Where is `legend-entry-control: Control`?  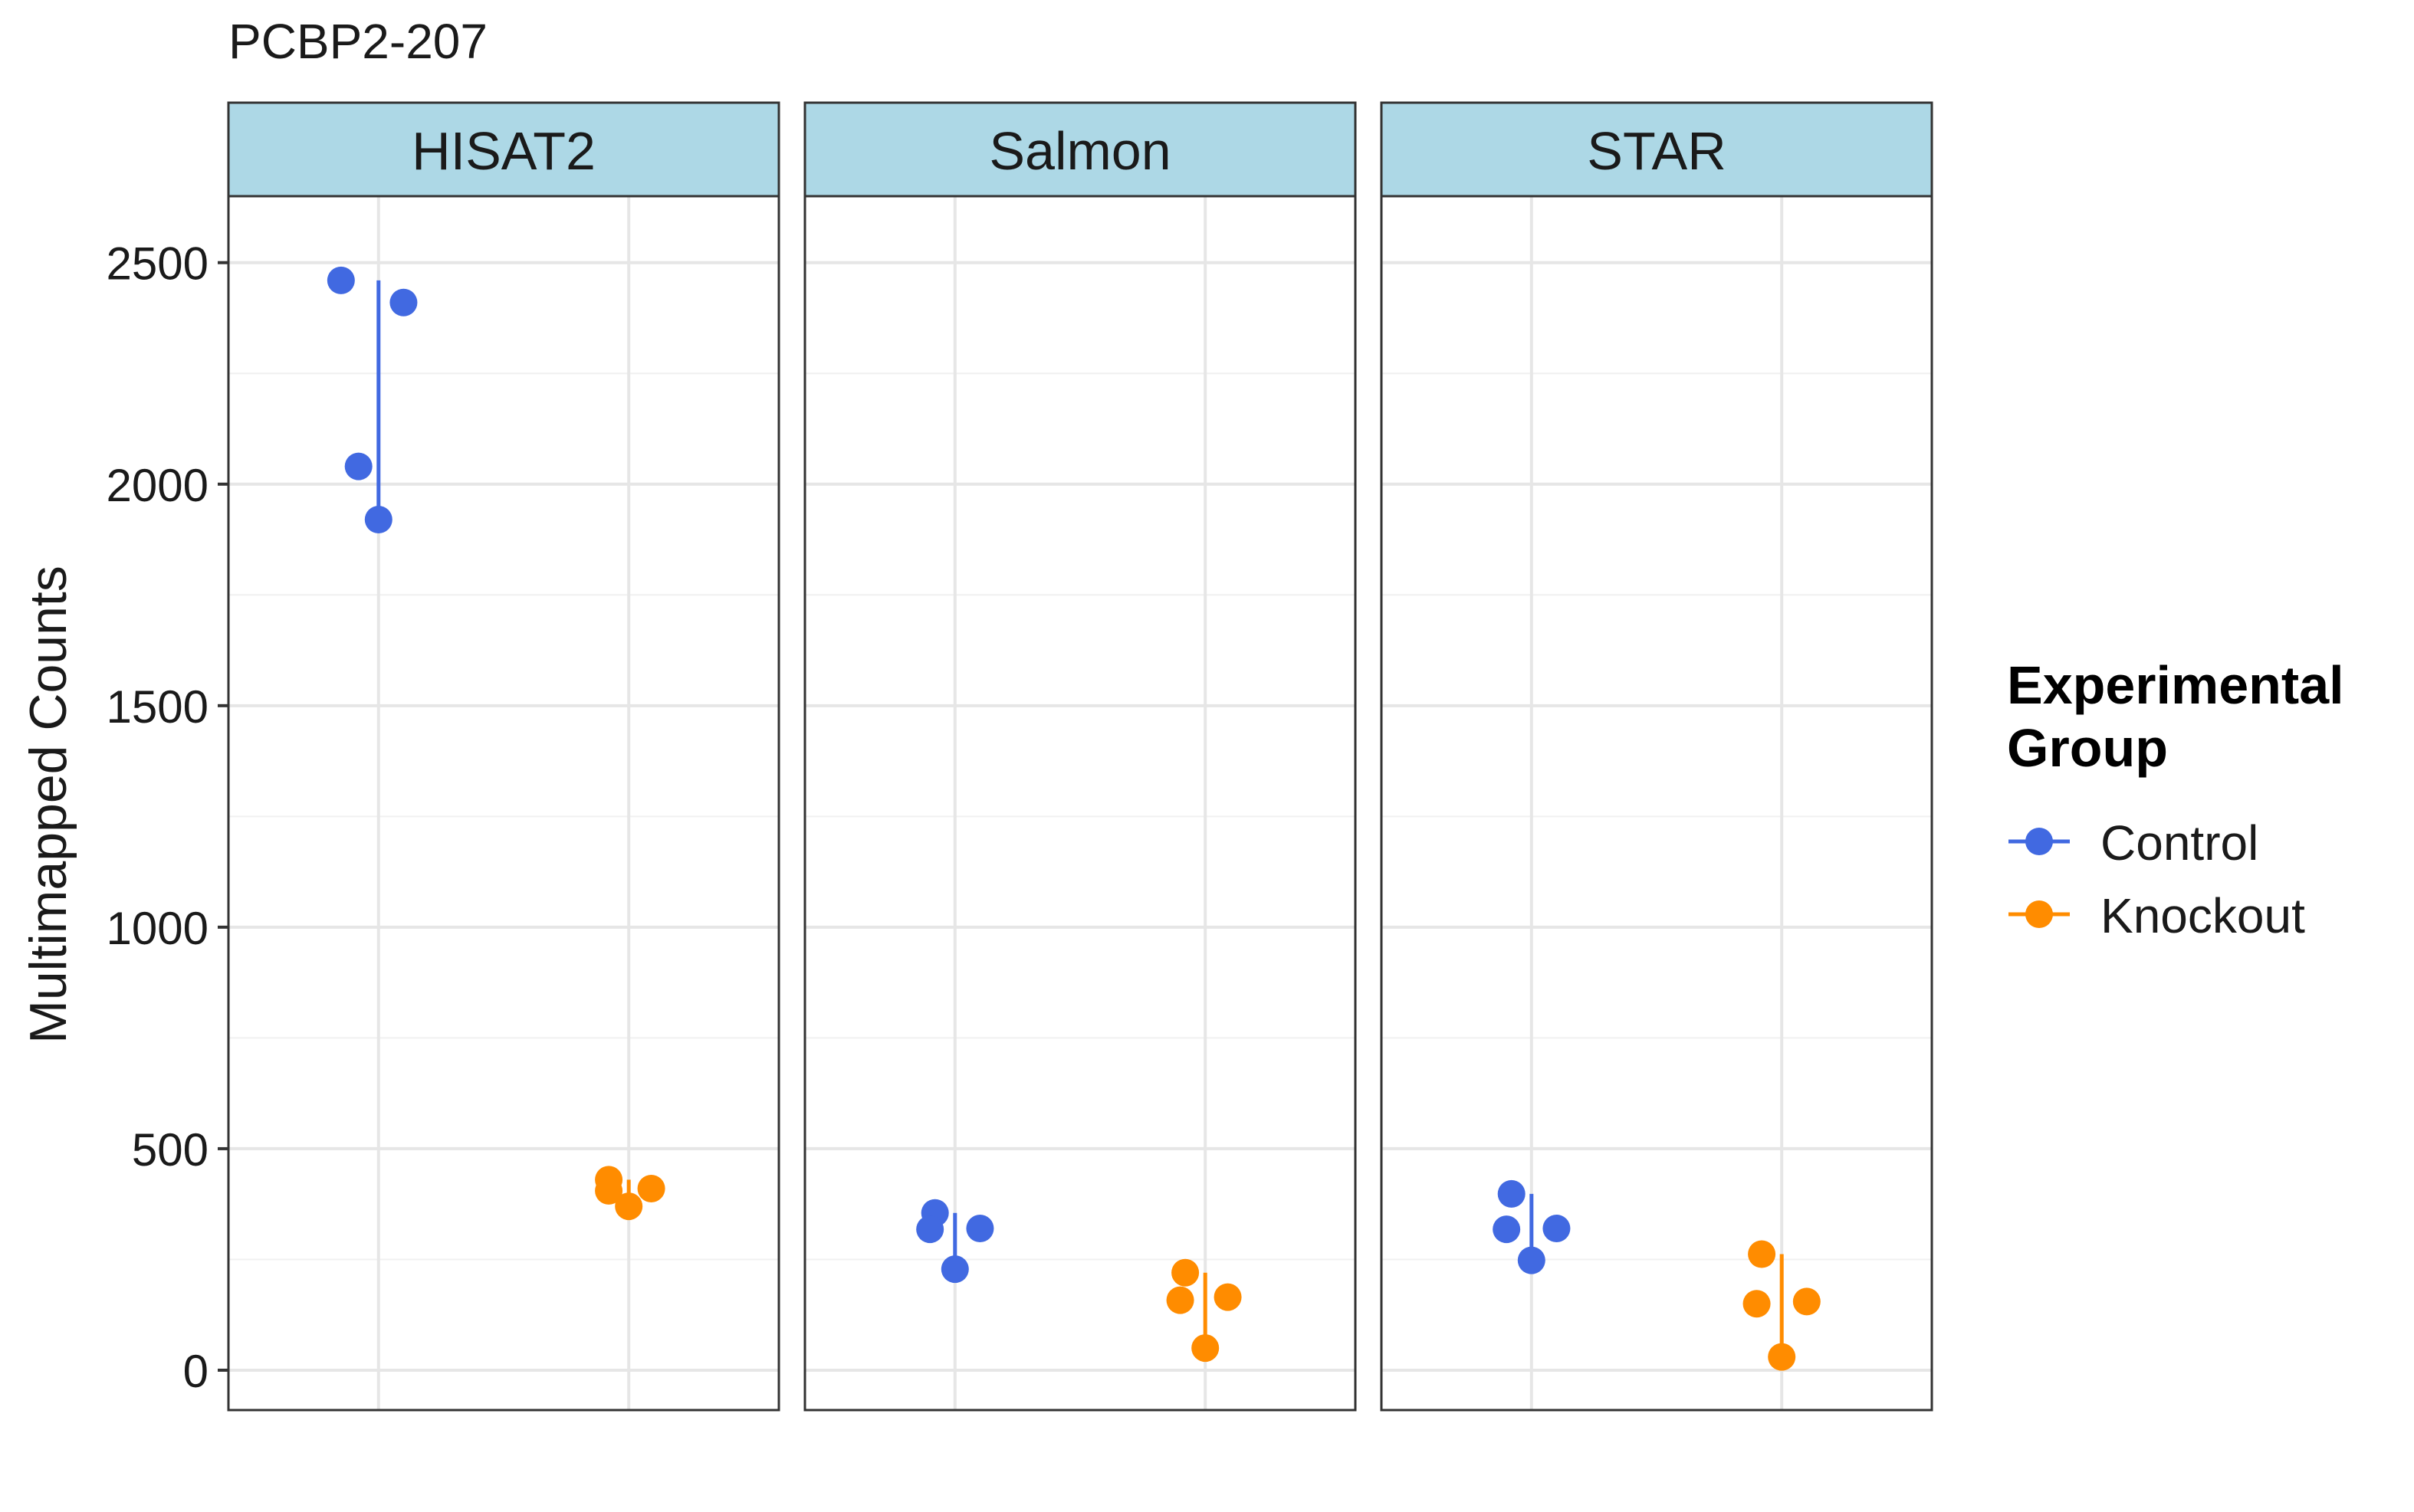
legend-entry-control: Control is located at coordinates (2133, 843).